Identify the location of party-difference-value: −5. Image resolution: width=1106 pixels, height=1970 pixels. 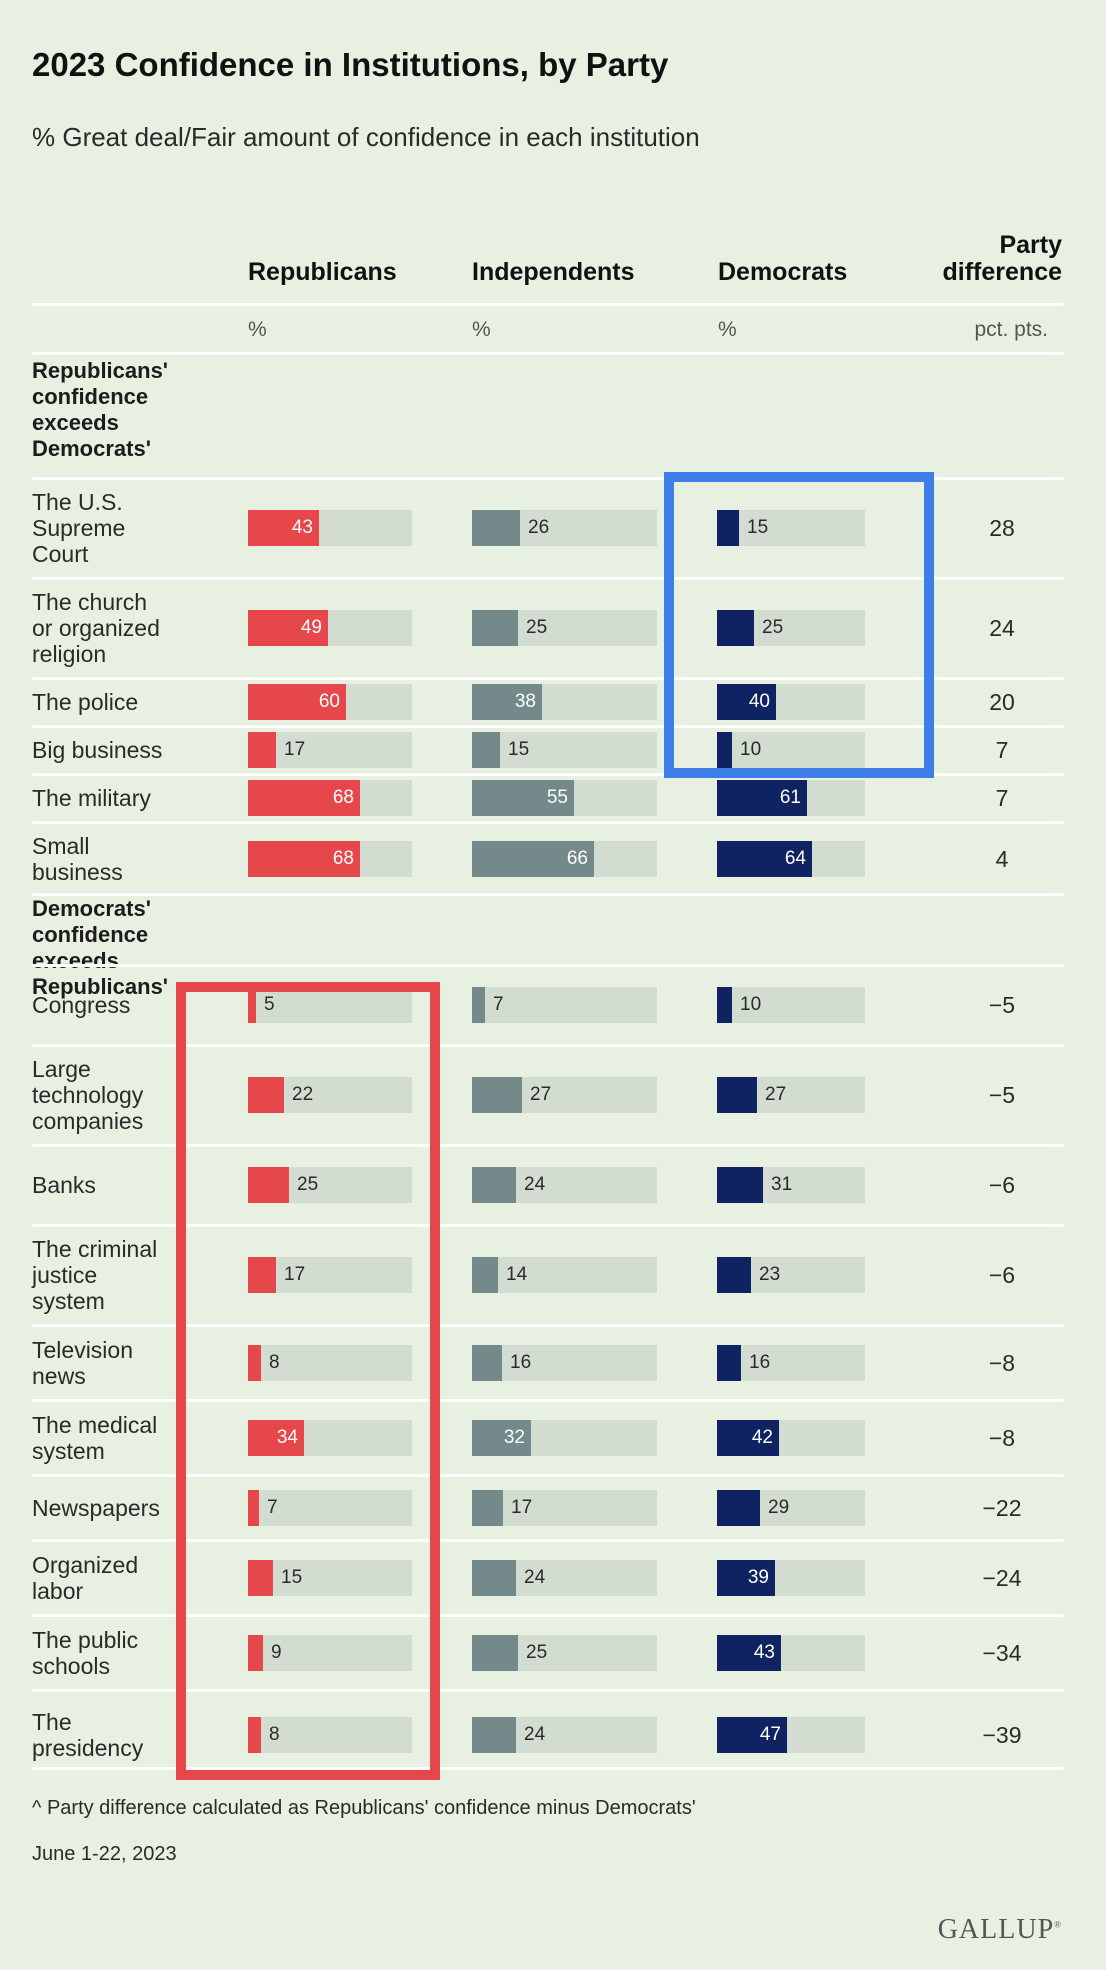
(1002, 1095).